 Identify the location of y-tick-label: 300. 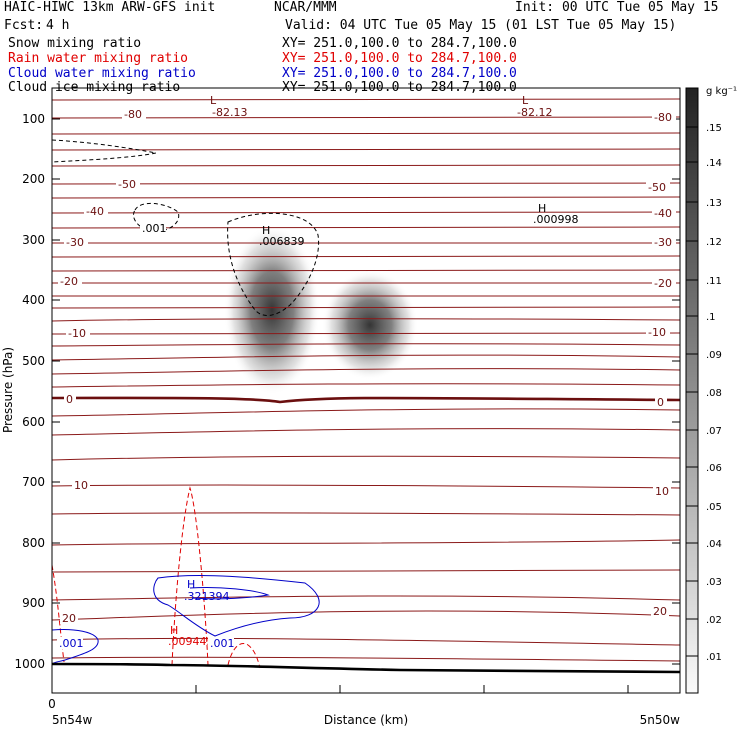
(33, 240).